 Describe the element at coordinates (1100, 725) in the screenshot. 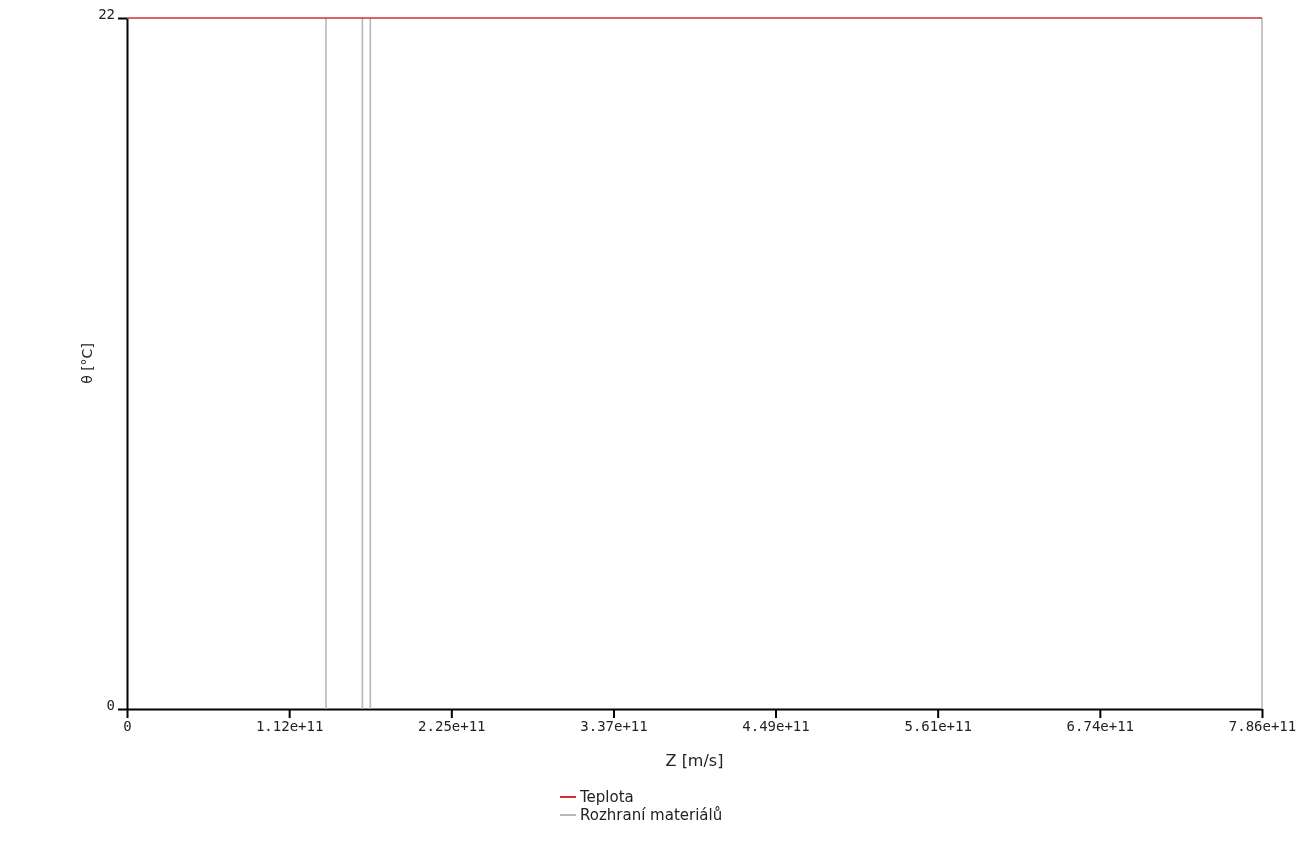

I see `x-tick-label: 6.74e+11` at that location.